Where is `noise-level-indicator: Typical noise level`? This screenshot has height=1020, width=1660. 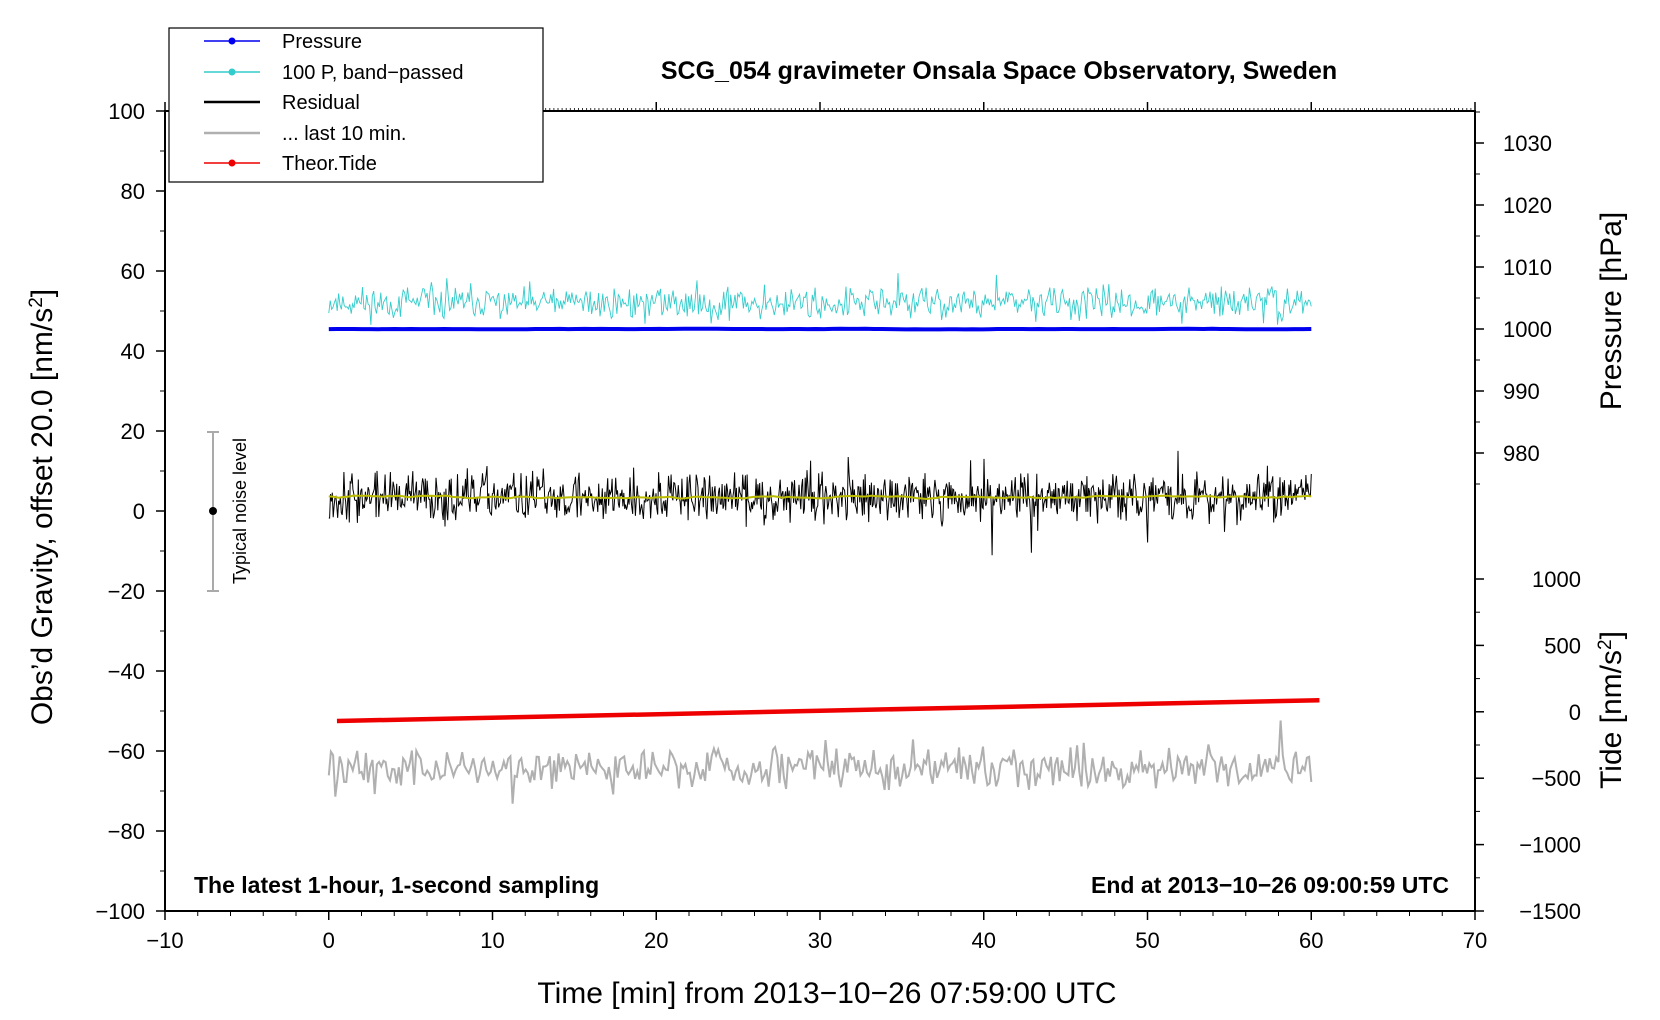 noise-level-indicator: Typical noise level is located at coordinates (228, 511).